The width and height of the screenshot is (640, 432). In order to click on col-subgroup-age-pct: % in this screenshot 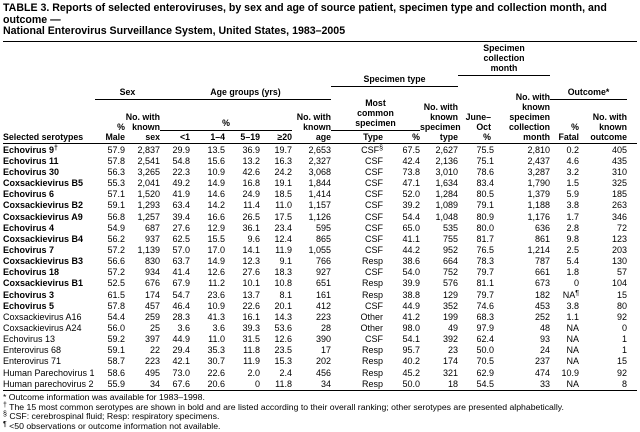, I will do `click(226, 124)`.